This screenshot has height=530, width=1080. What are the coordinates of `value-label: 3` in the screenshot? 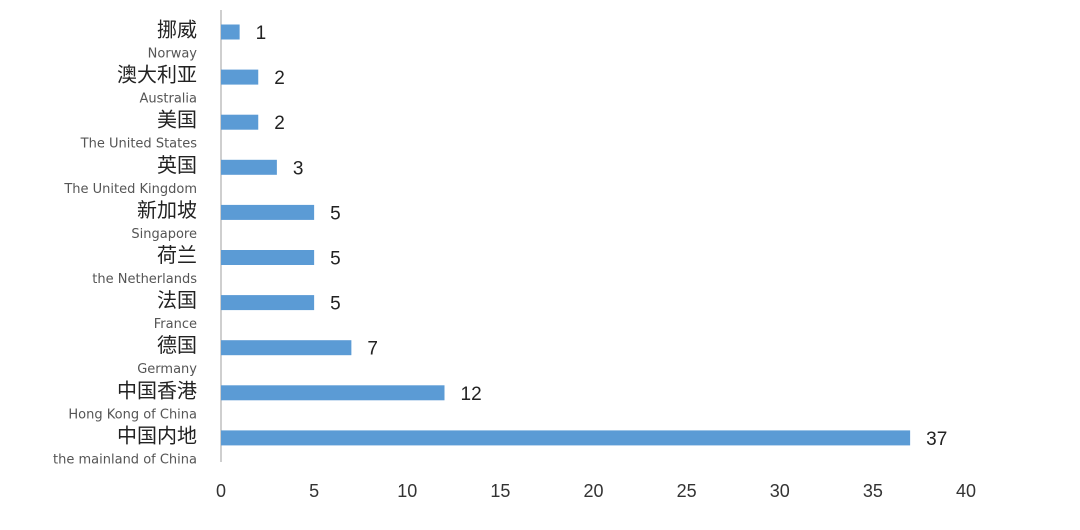 It's located at (298, 168).